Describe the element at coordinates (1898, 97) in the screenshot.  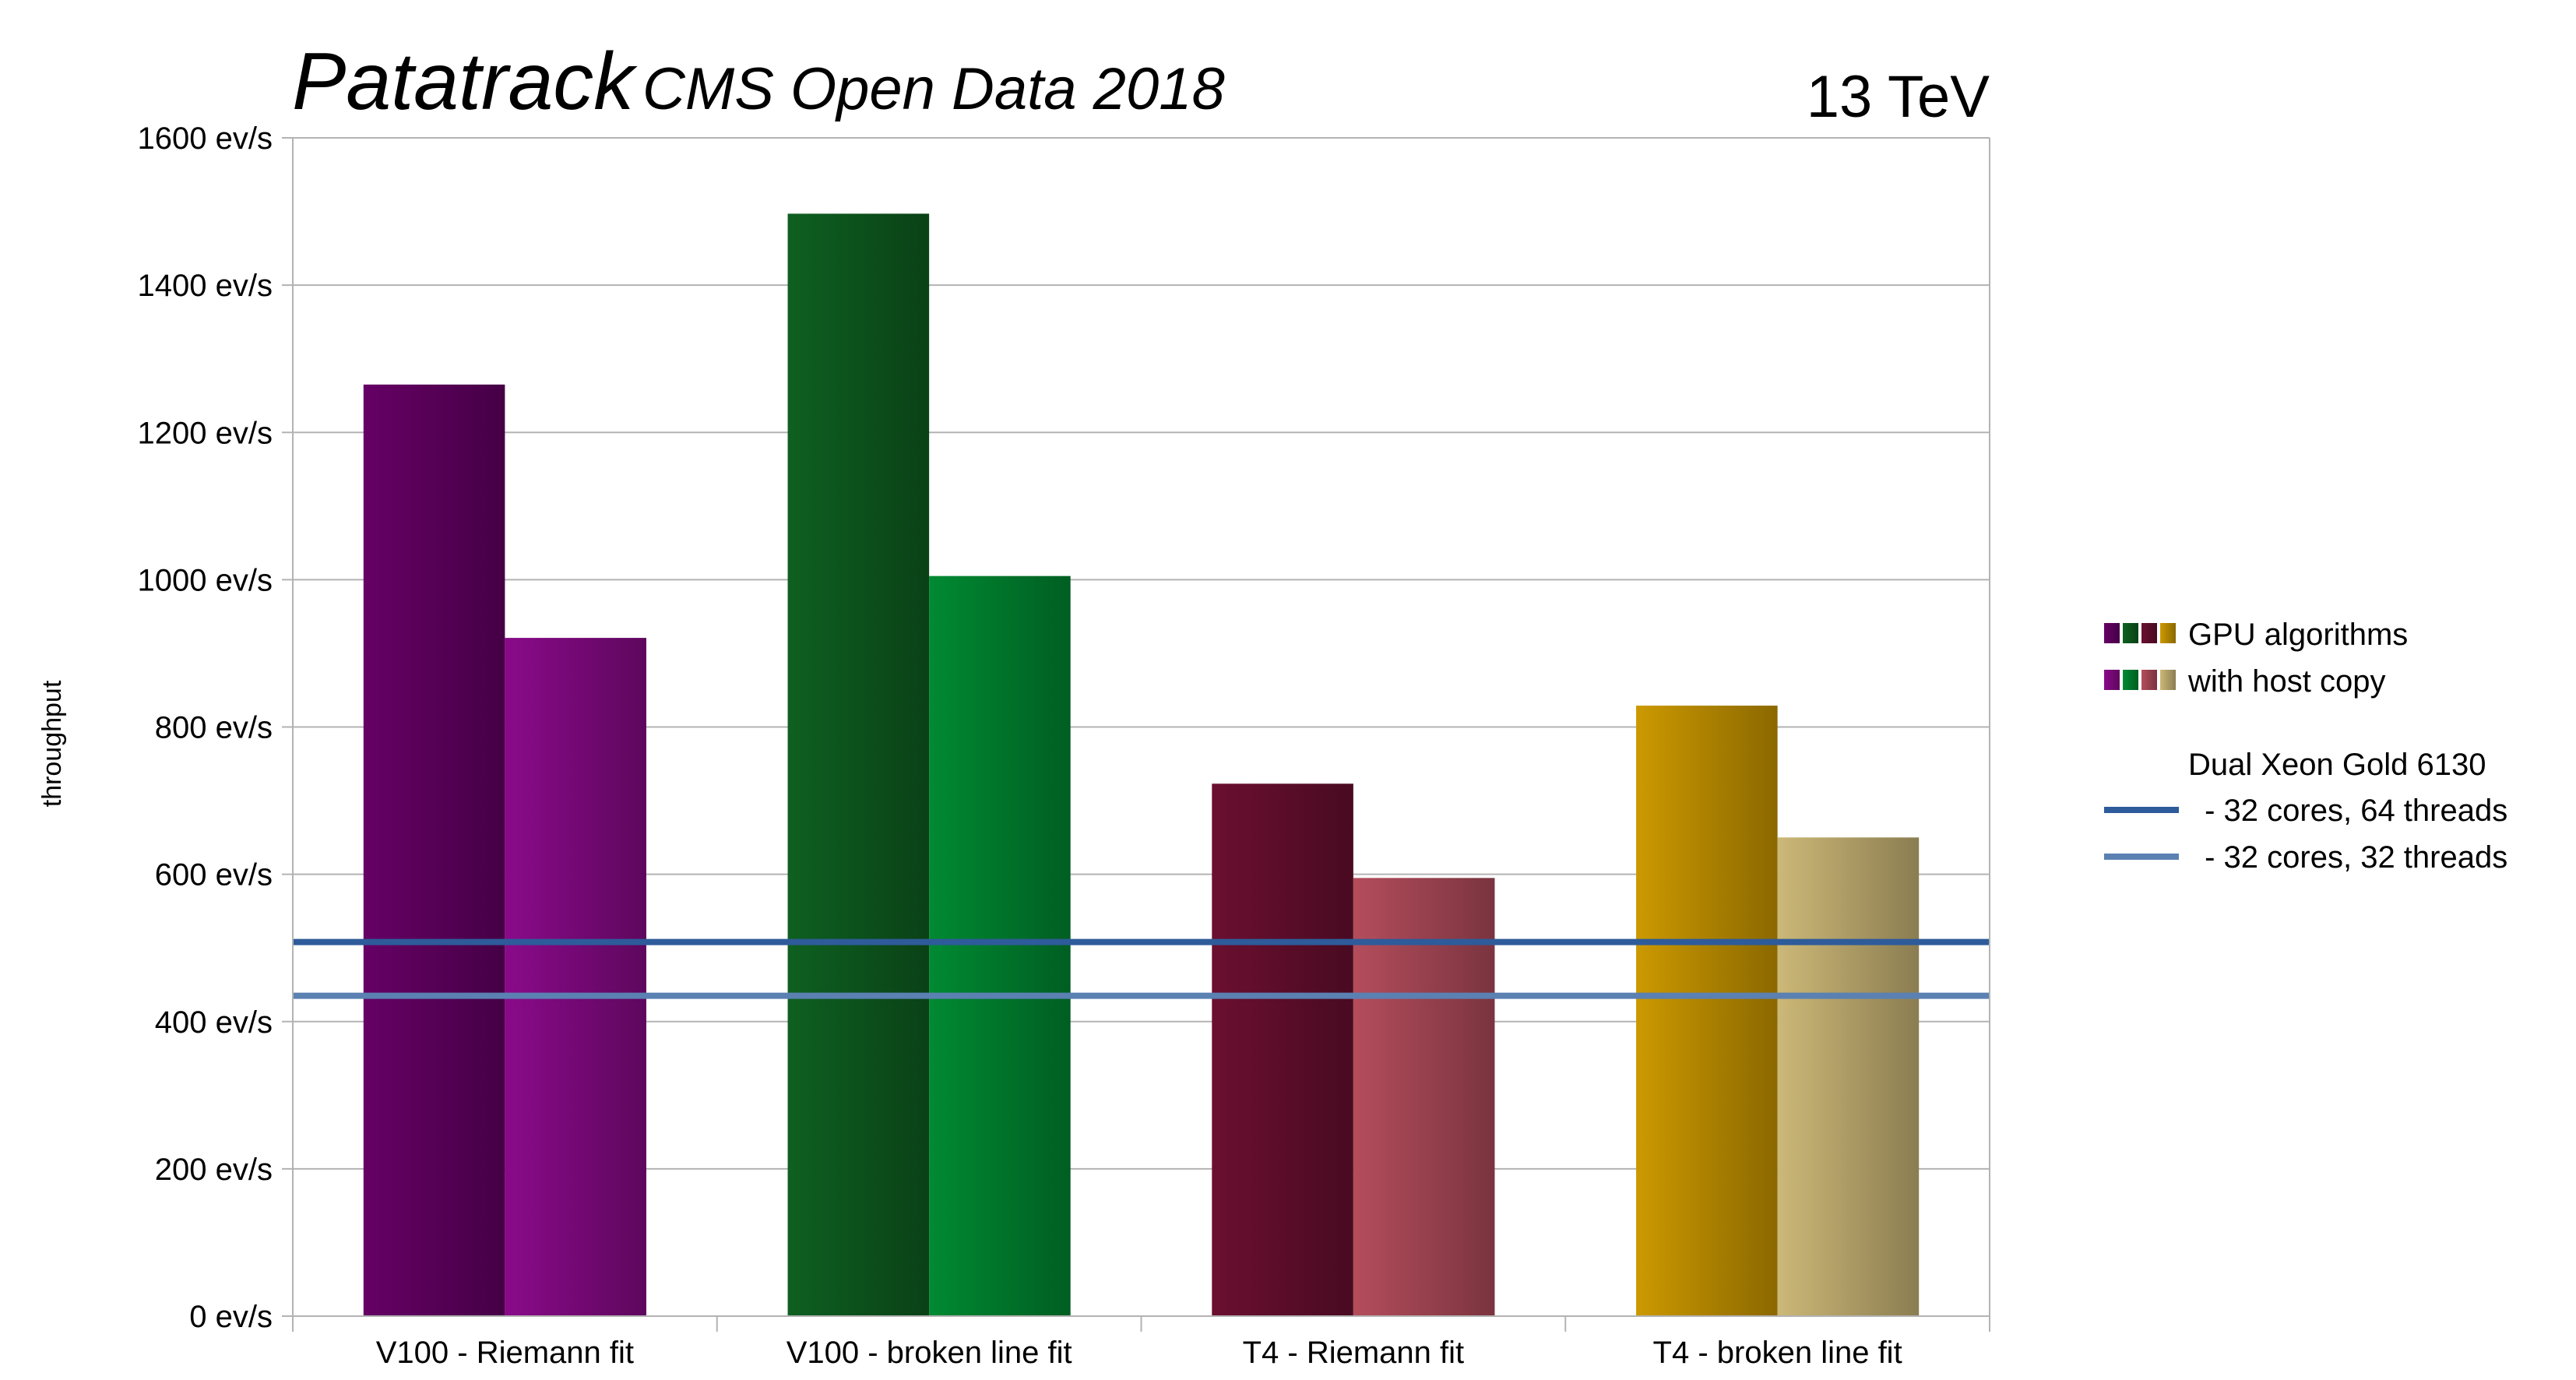
I see `energy-label: 13 TeV` at that location.